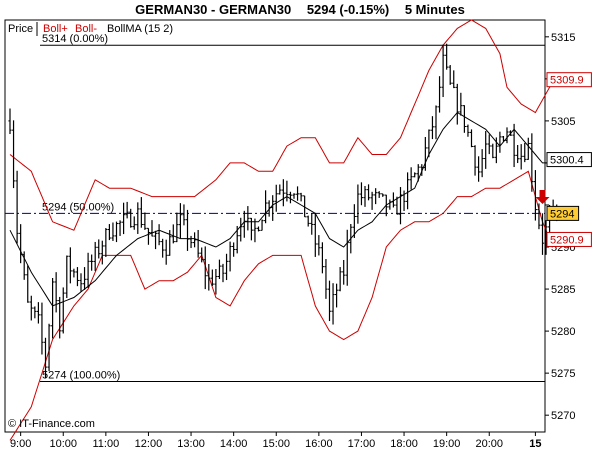  Describe the element at coordinates (563, 332) in the screenshot. I see `y-tick-label: 5280` at that location.